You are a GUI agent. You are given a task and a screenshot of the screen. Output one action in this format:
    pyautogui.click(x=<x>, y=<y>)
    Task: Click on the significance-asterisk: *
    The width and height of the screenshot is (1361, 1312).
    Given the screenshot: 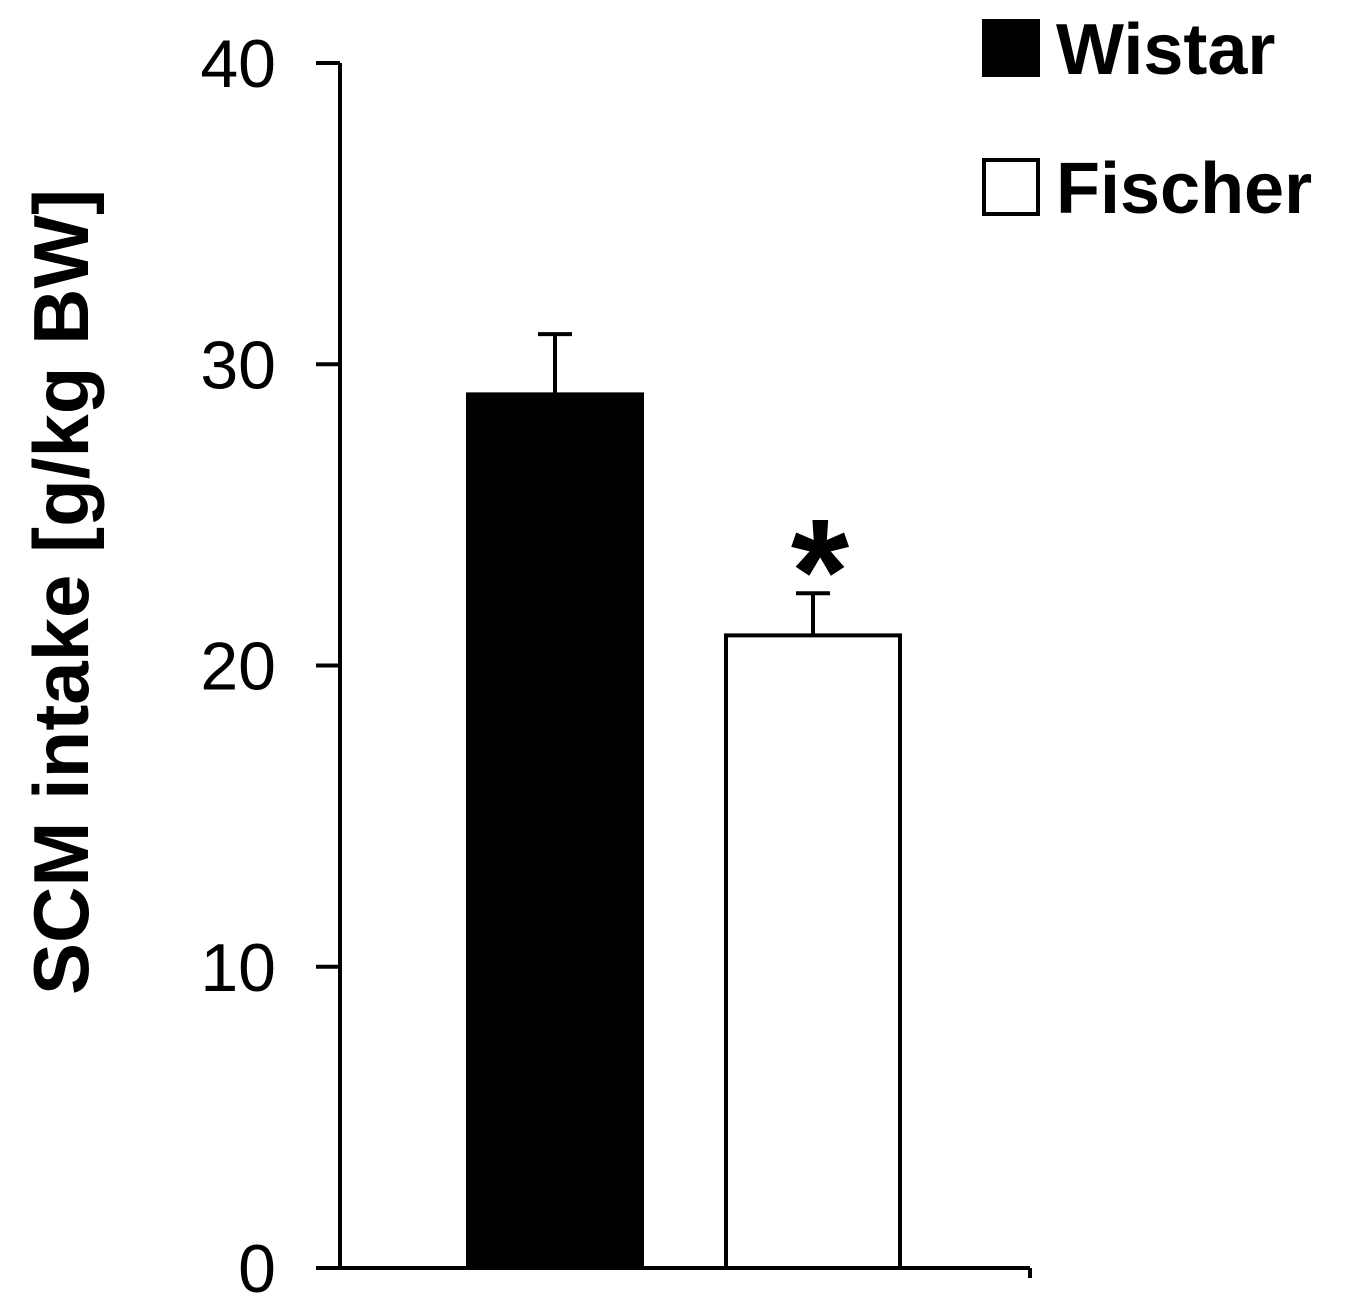 What is the action you would take?
    pyautogui.click(x=820, y=571)
    